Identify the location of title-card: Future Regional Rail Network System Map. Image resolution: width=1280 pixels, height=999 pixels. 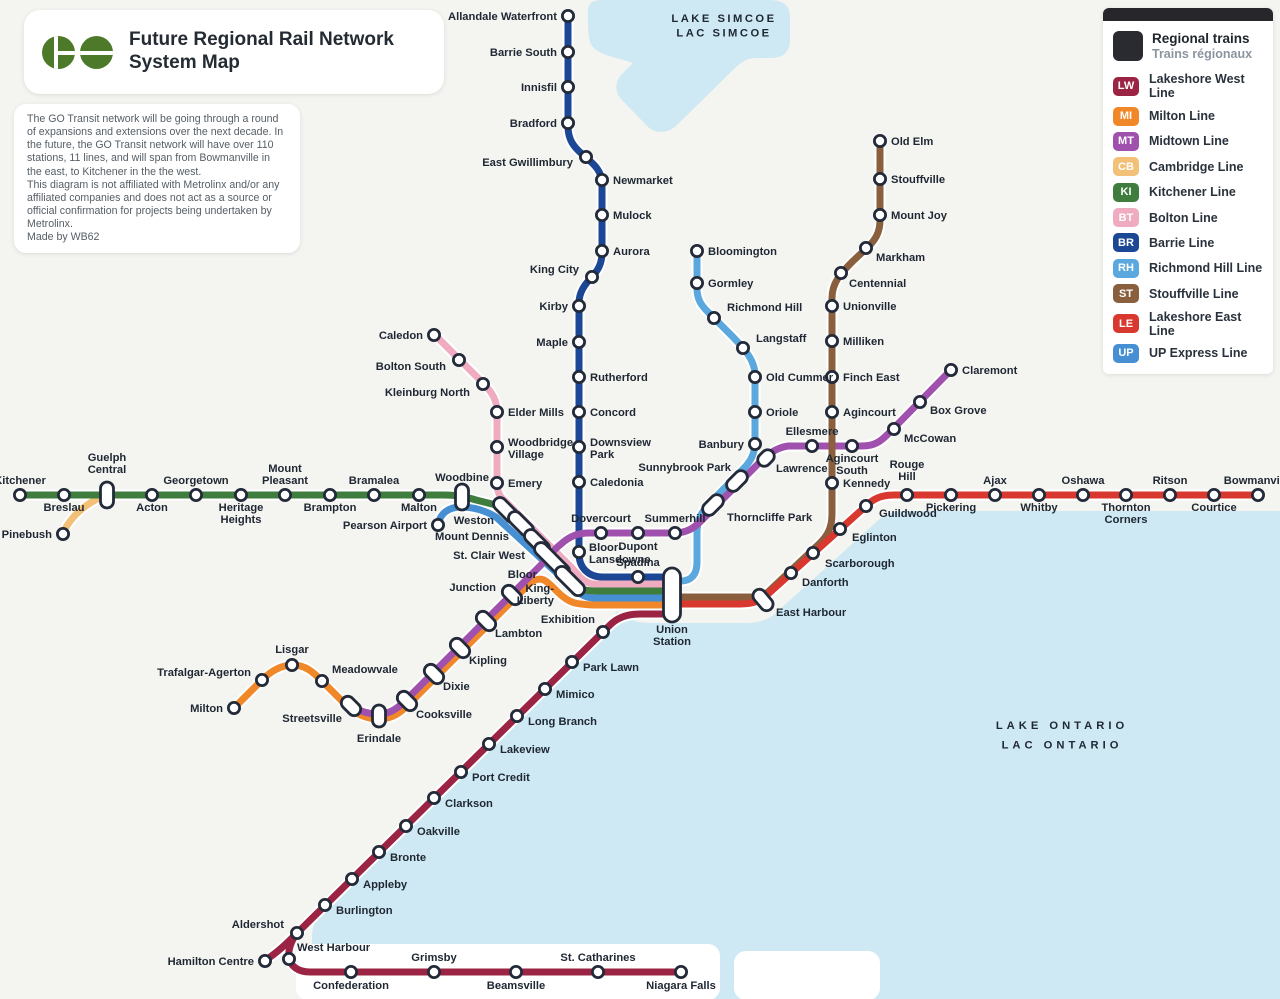
(234, 52).